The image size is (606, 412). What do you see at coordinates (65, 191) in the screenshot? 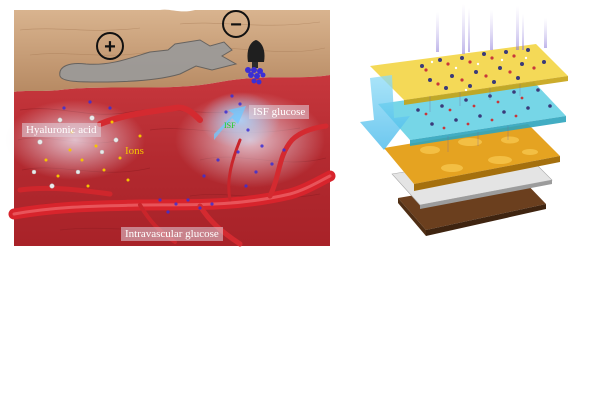
I see `vessel-branch-left` at bounding box center [65, 191].